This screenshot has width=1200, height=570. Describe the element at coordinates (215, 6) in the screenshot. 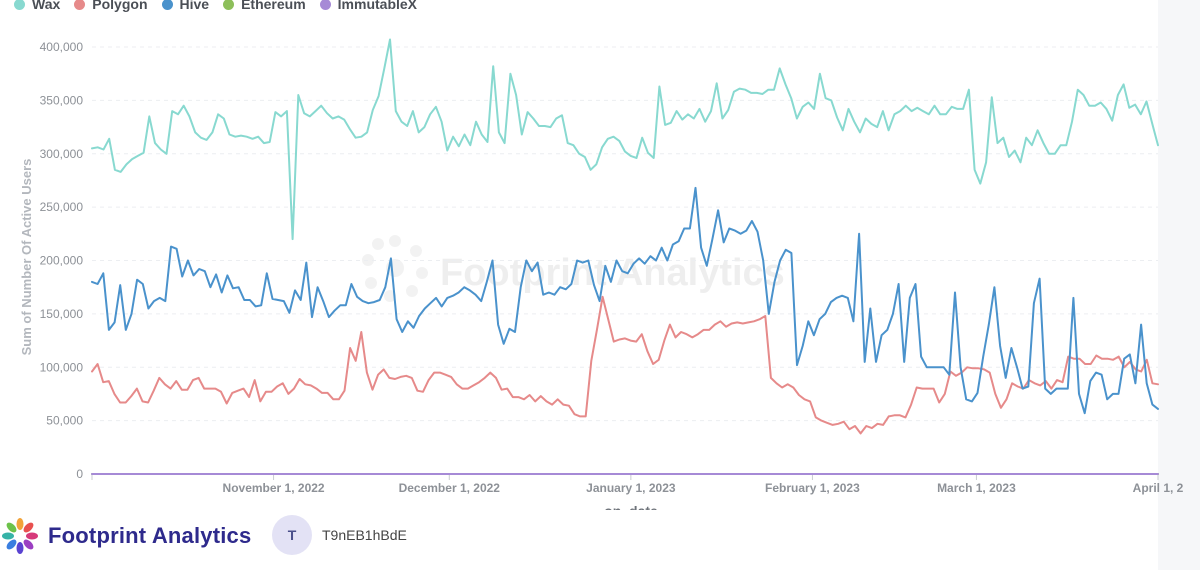

I see `legend: Wax Polygon Hive Ethereum ImmutableX` at that location.